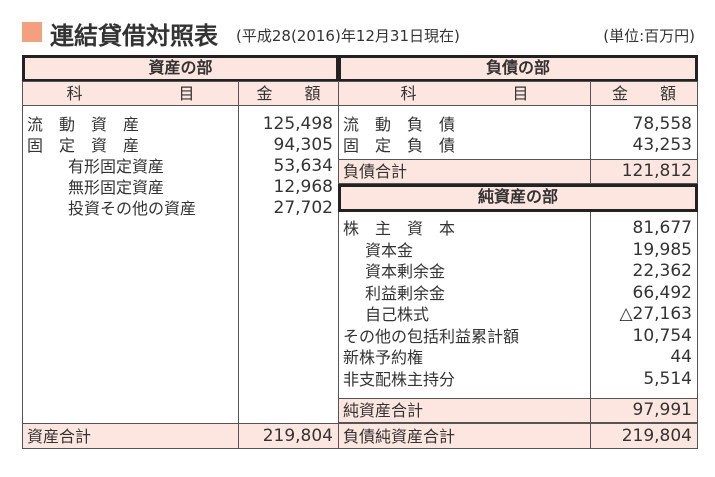  I want to click on grand-total-label: 負債純資産合計, so click(399, 436).